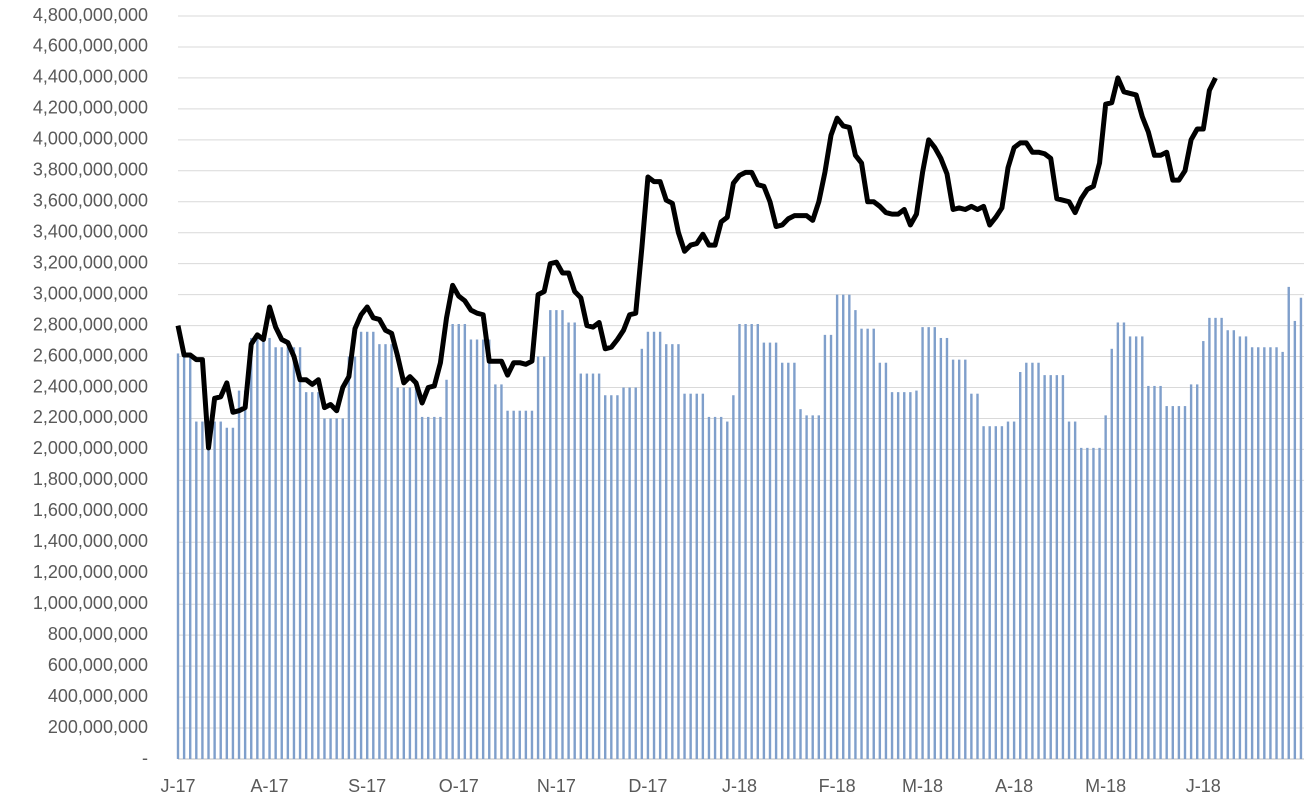 Image resolution: width=1313 pixels, height=806 pixels. What do you see at coordinates (837, 786) in the screenshot?
I see `x-tick-label: F-18` at bounding box center [837, 786].